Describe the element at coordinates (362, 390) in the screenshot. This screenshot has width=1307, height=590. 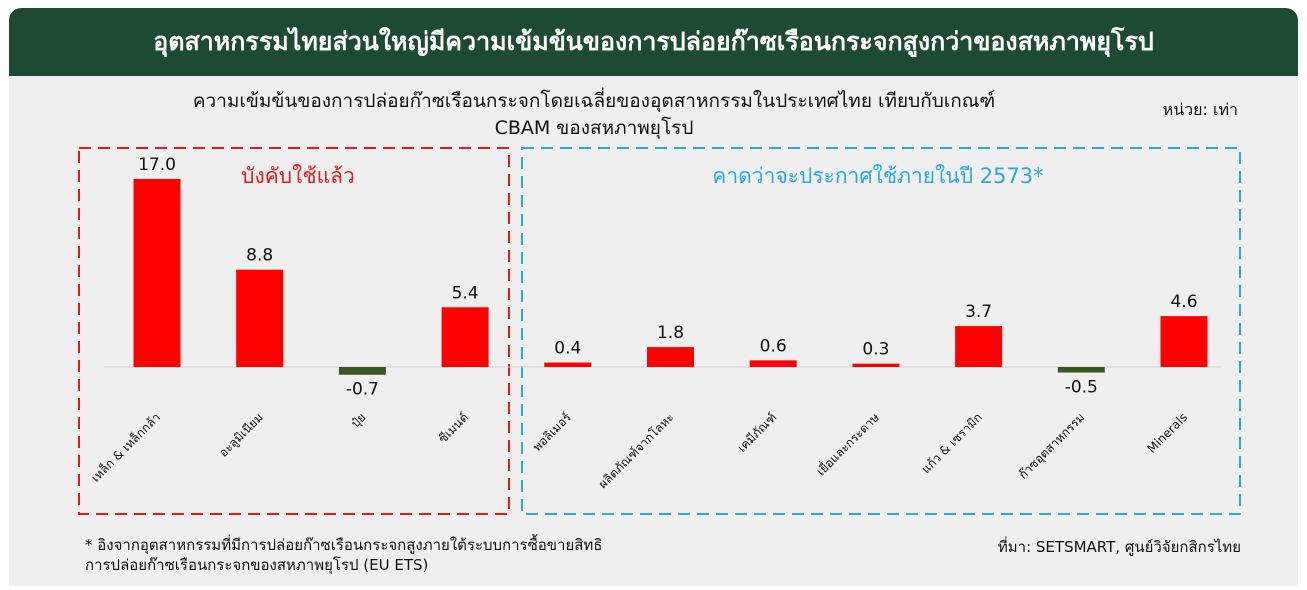
I see `bar-value-label: -0.7` at that location.